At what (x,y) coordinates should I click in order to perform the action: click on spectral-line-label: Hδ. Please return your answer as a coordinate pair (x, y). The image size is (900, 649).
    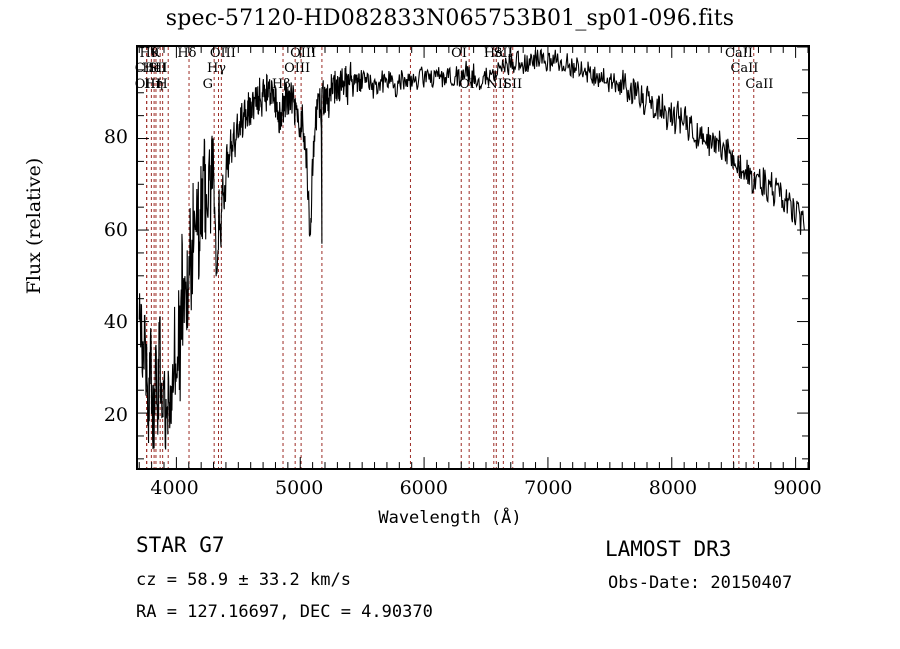
    Looking at the image, I should click on (187, 53).